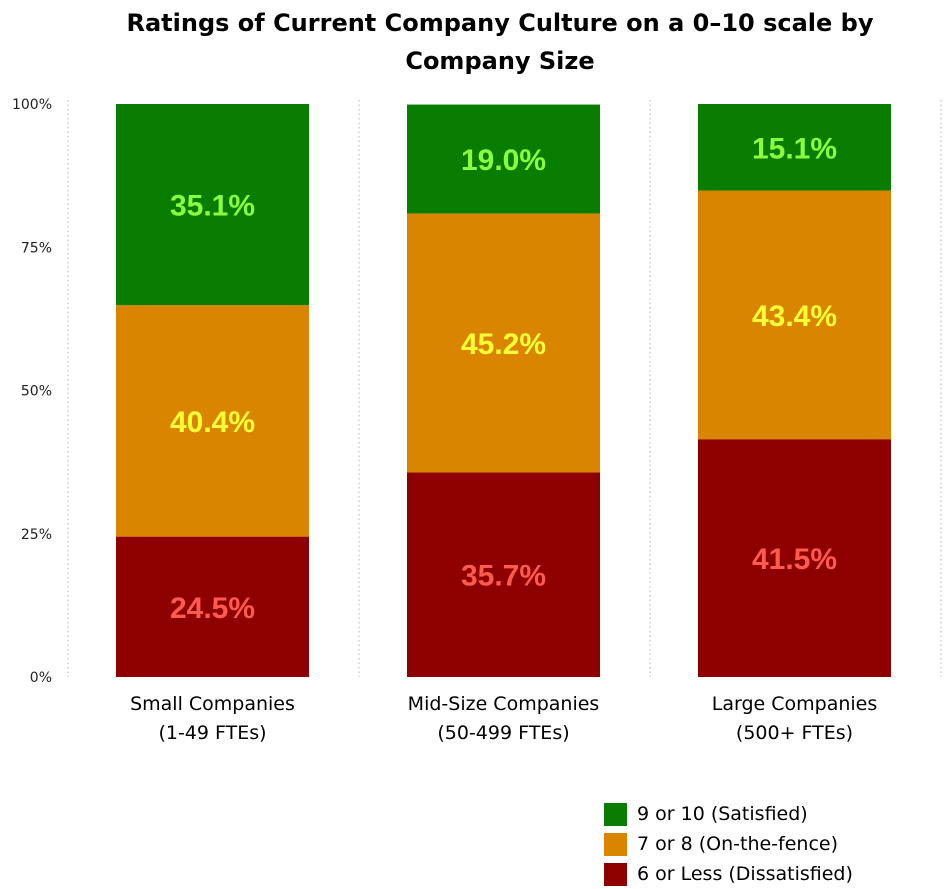 This screenshot has width=950, height=889. I want to click on legend-label: 6 or Less (Dissatisfied), so click(745, 874).